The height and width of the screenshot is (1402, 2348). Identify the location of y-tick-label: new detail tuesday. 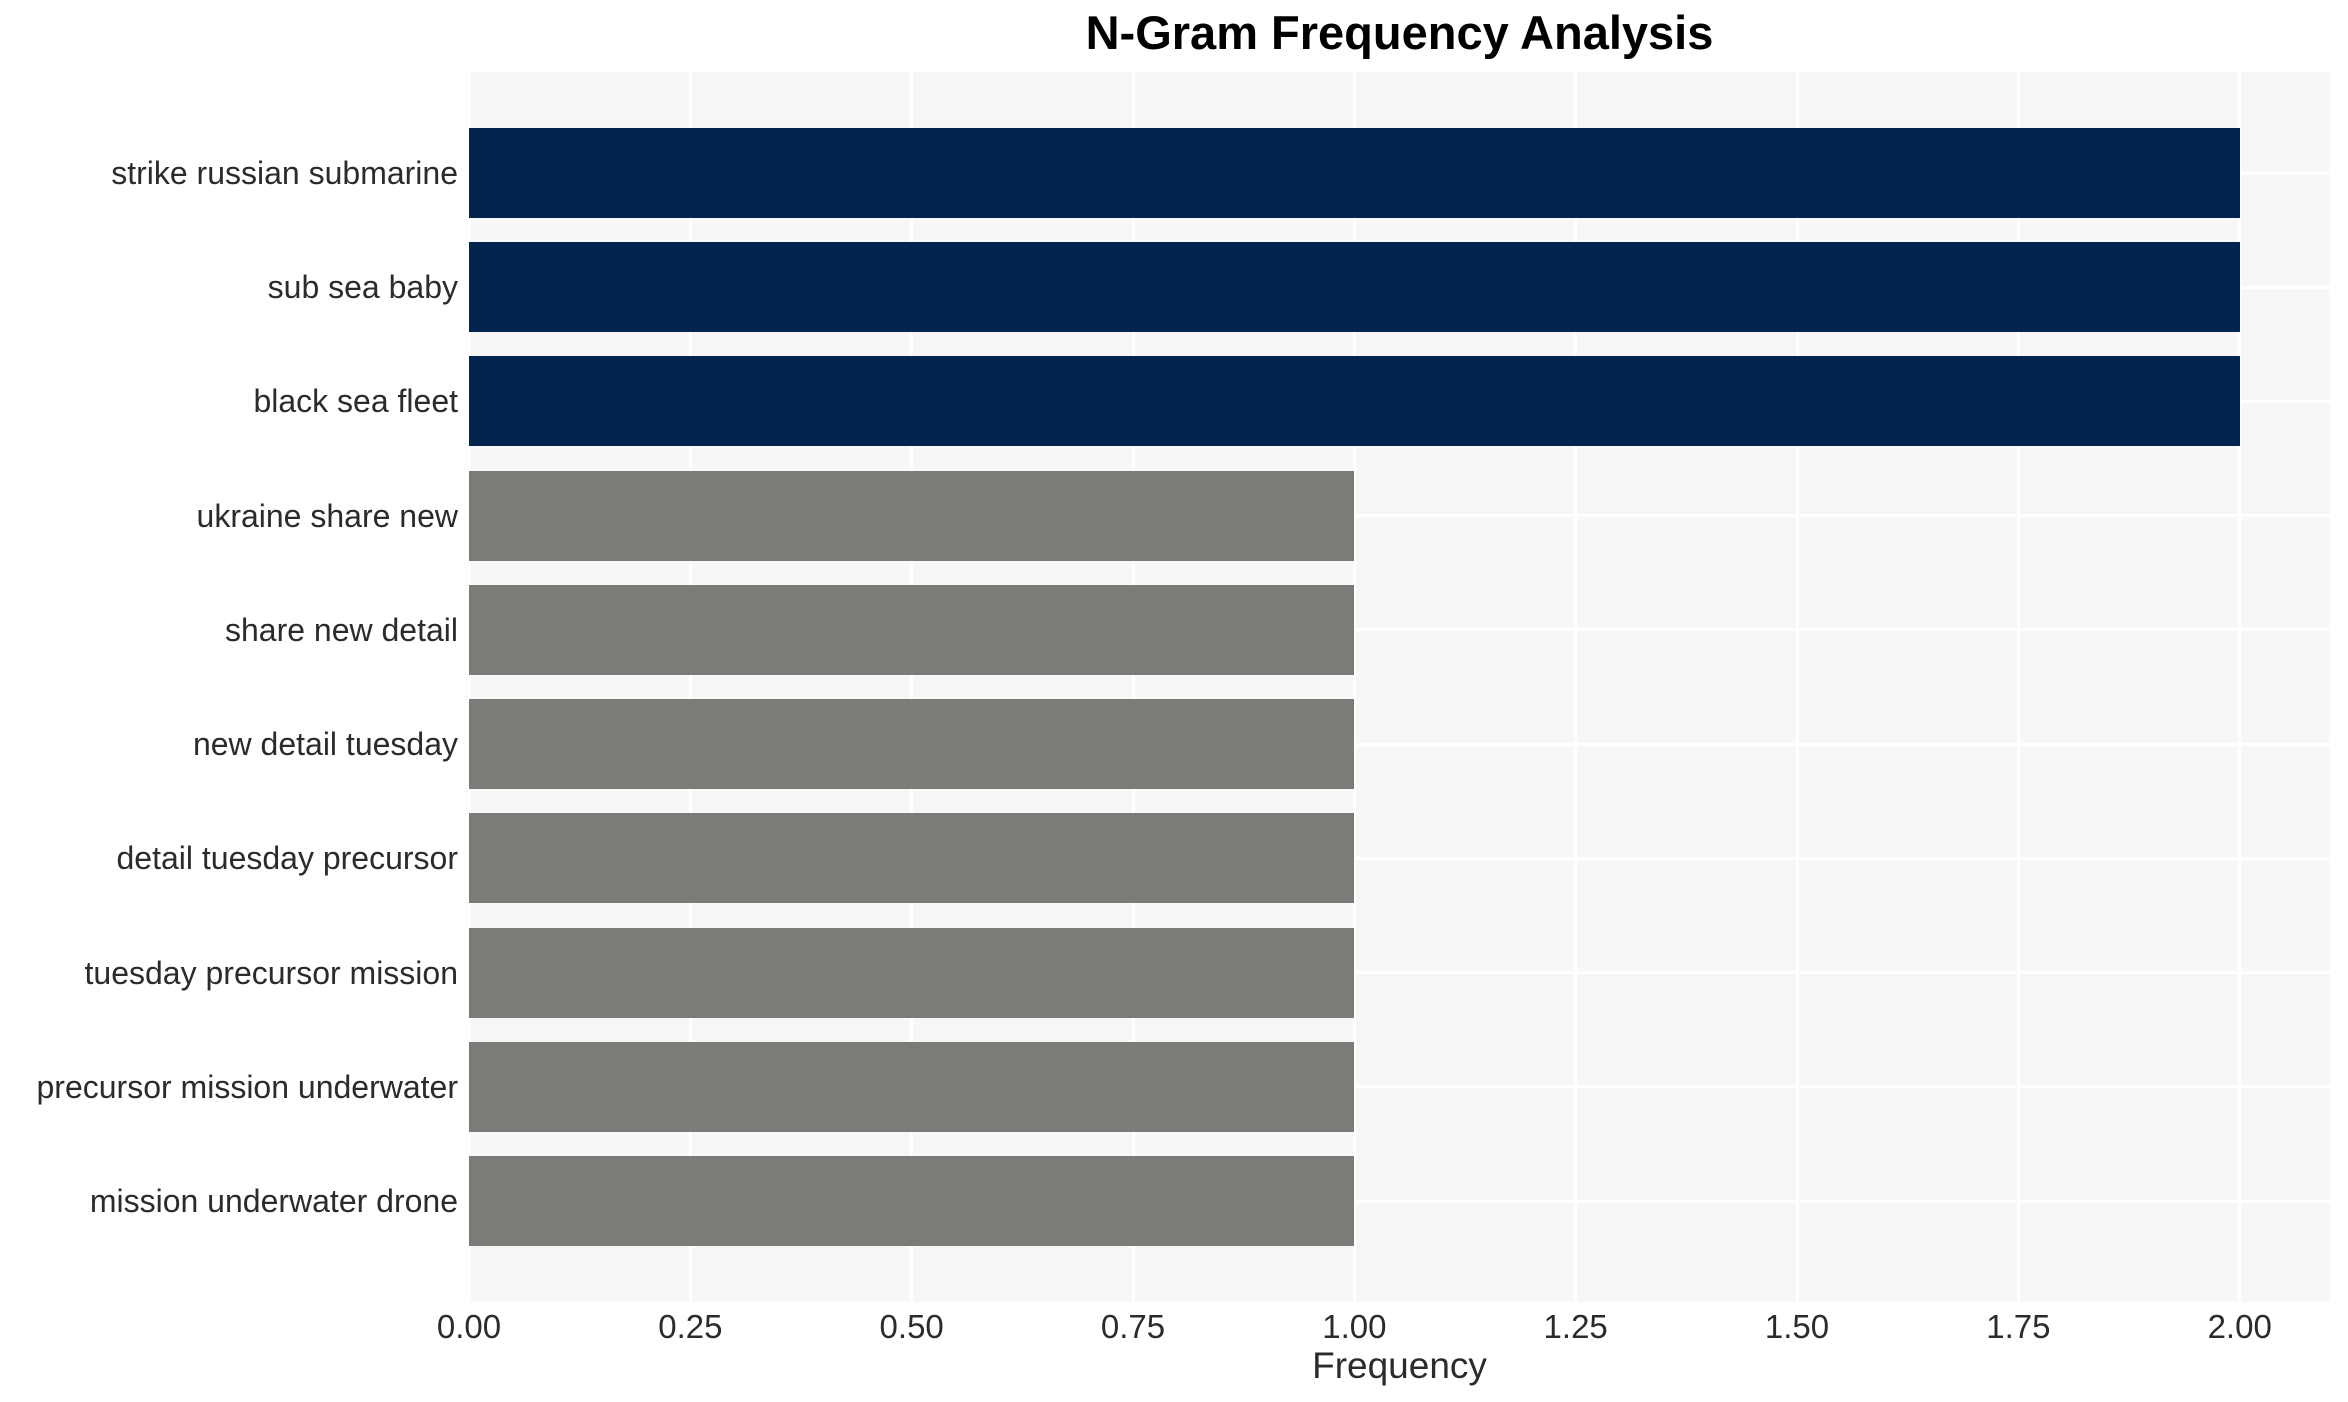
(325, 744).